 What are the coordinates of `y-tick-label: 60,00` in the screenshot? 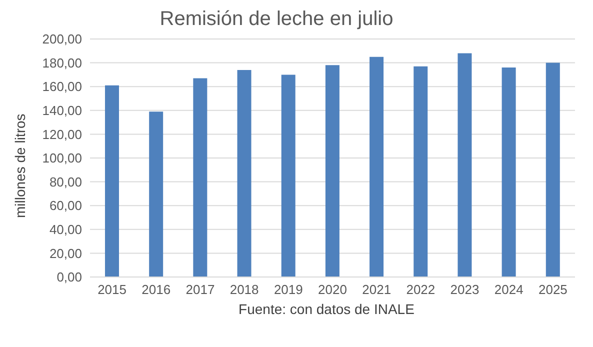 It's located at (65, 206).